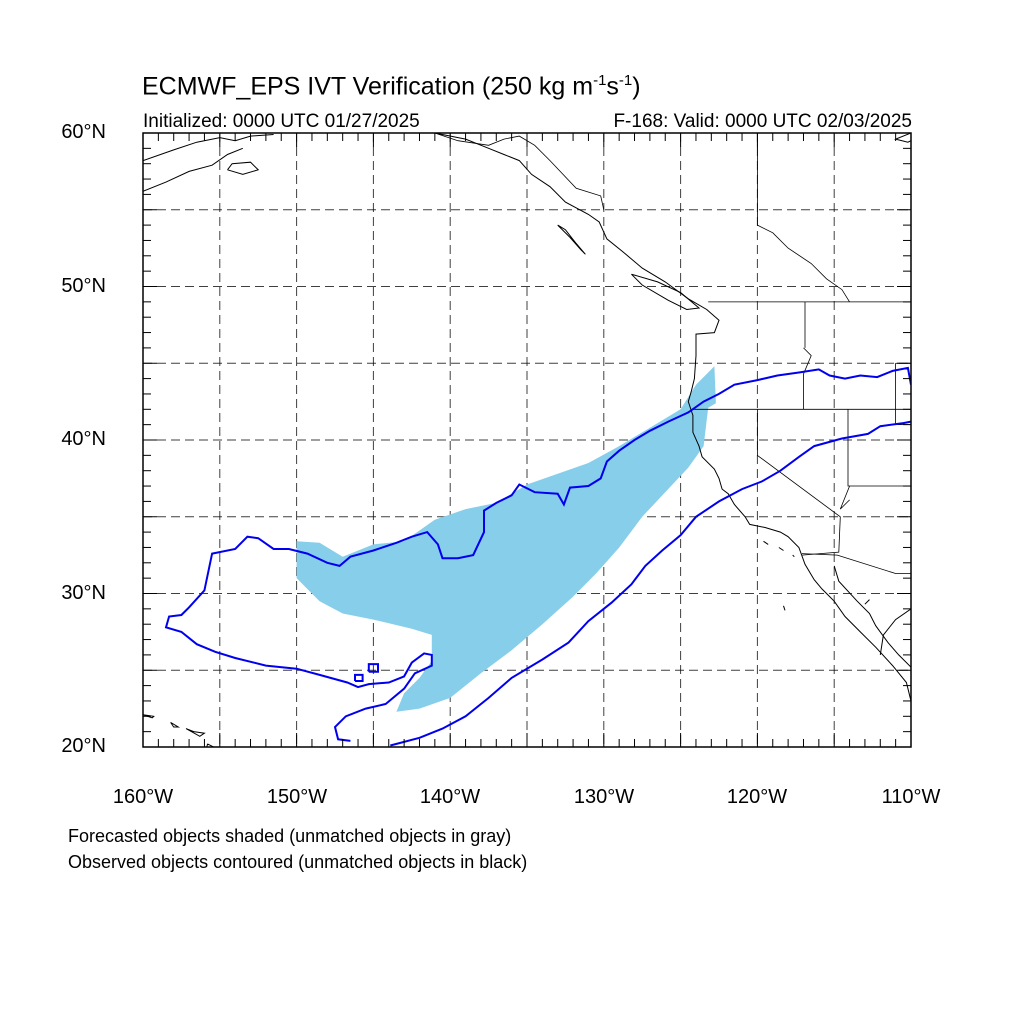 This screenshot has width=1024, height=1024. I want to click on forecast-objects, so click(506, 539).